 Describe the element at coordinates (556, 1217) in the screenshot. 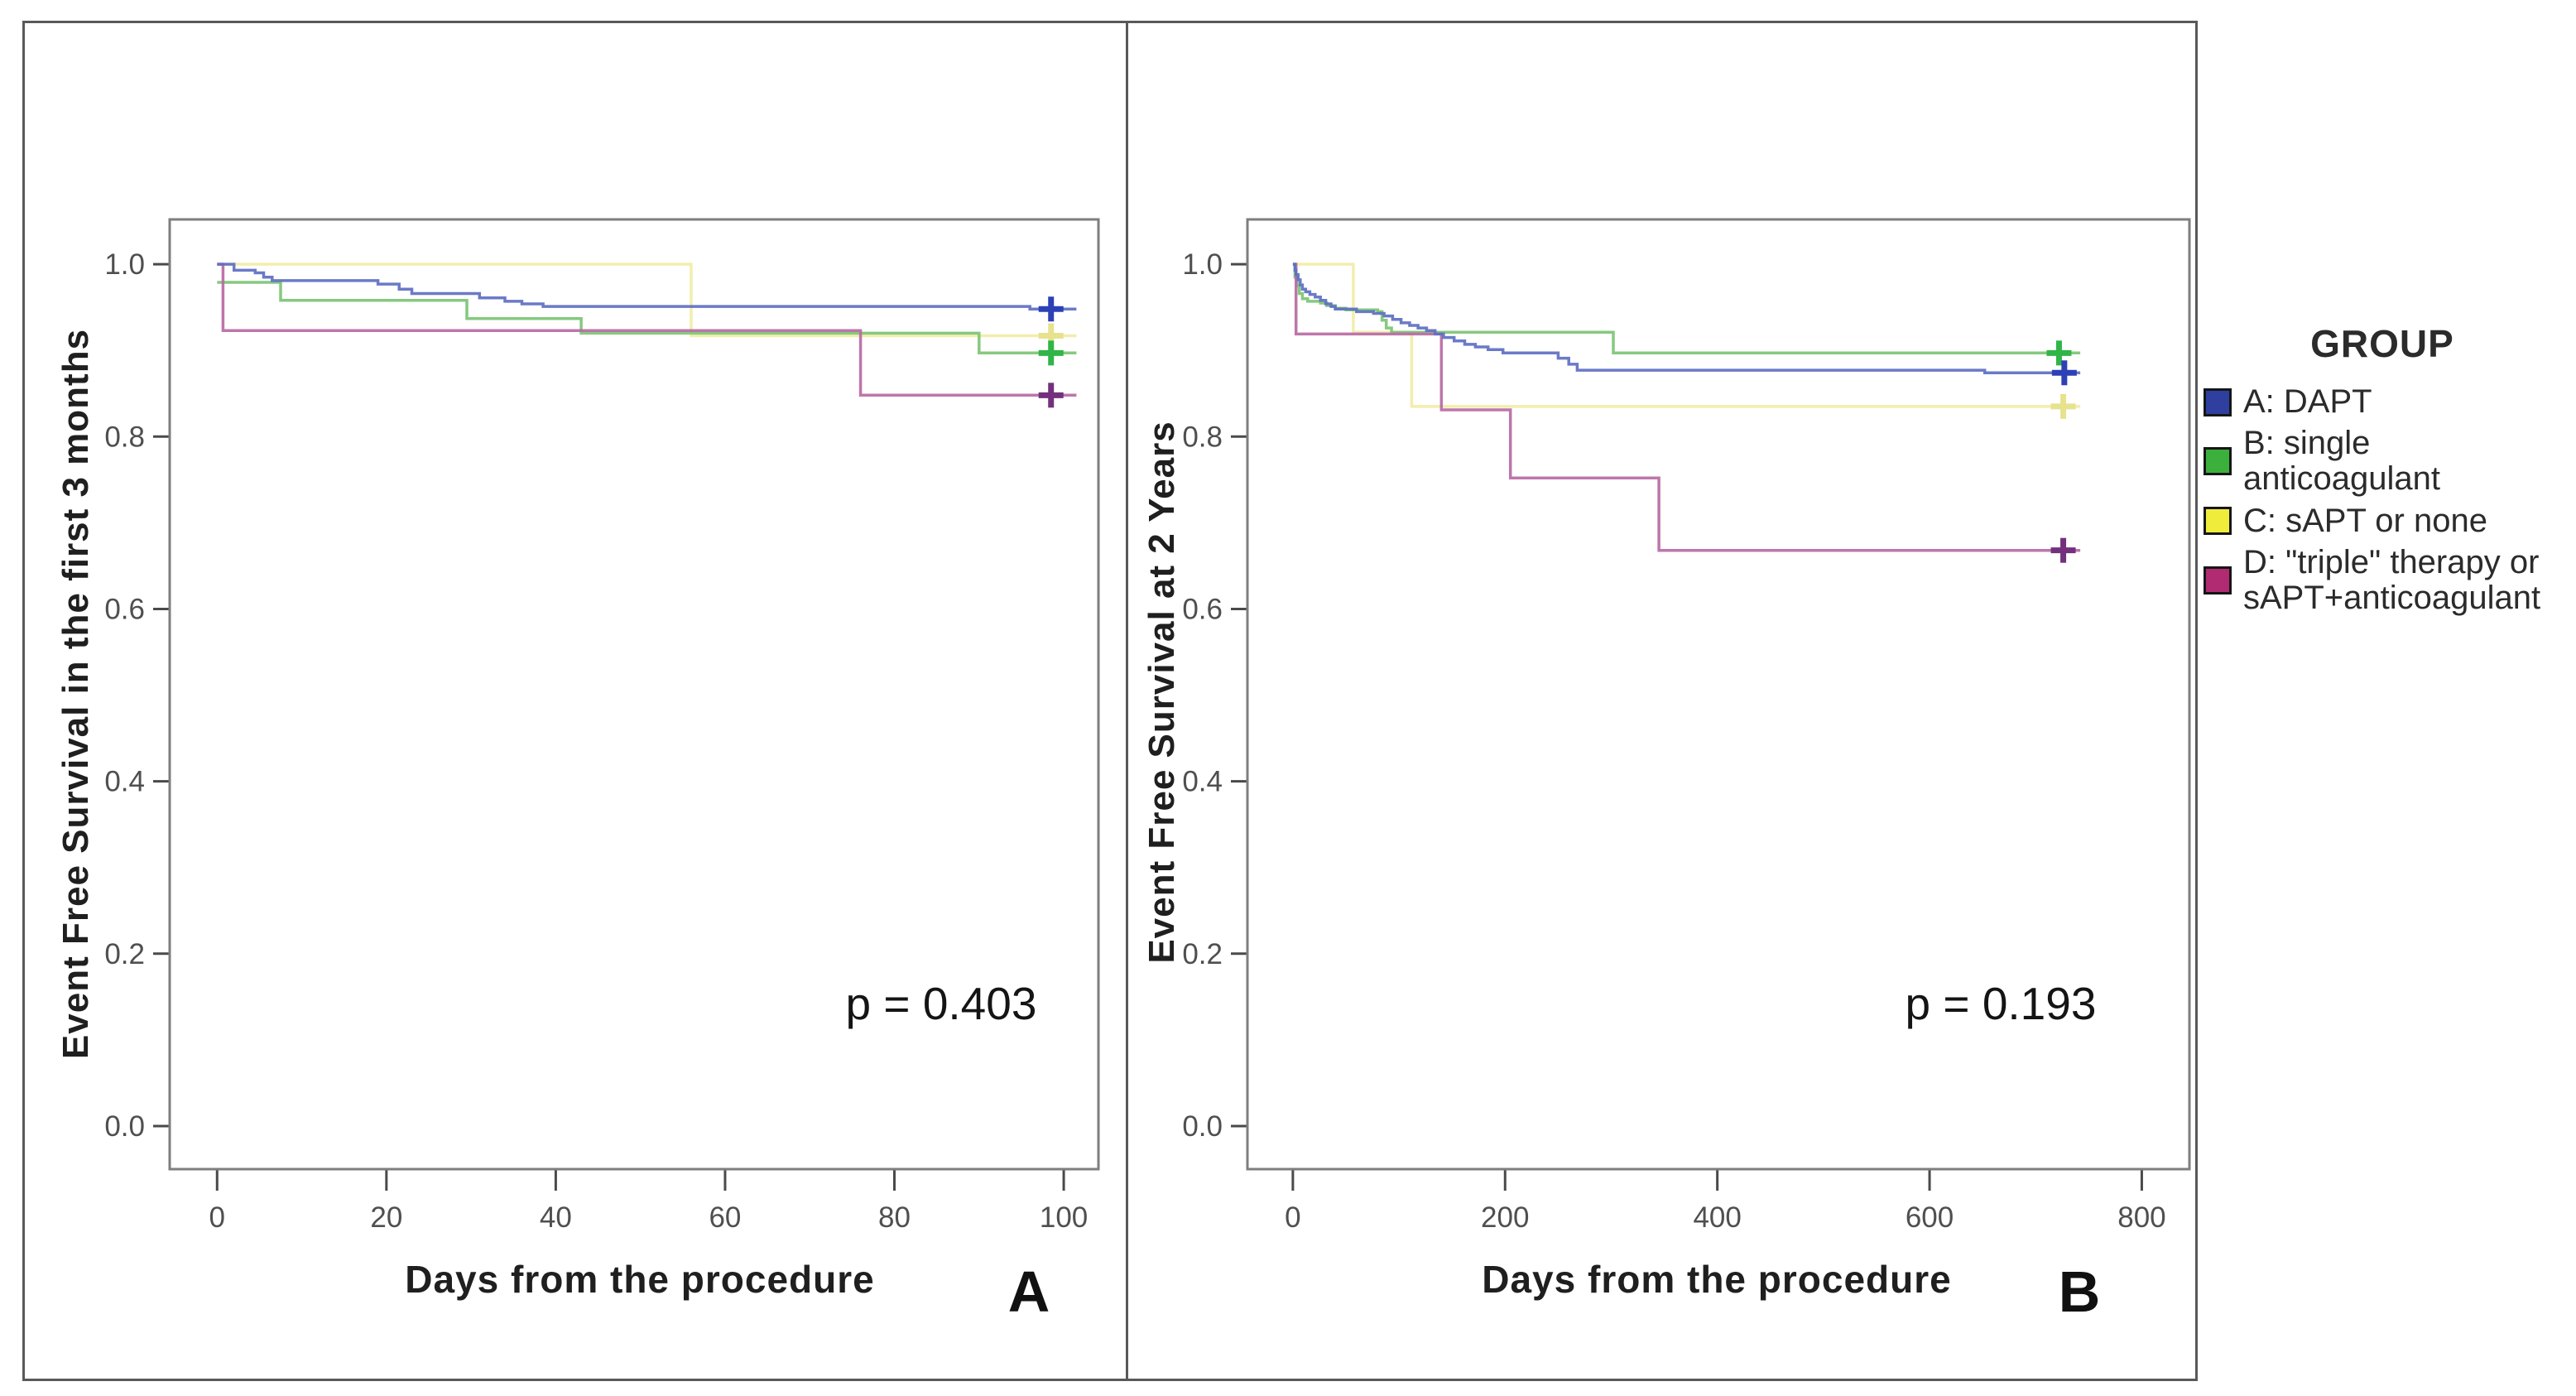

I see `x-axis-tick-label: 40` at that location.